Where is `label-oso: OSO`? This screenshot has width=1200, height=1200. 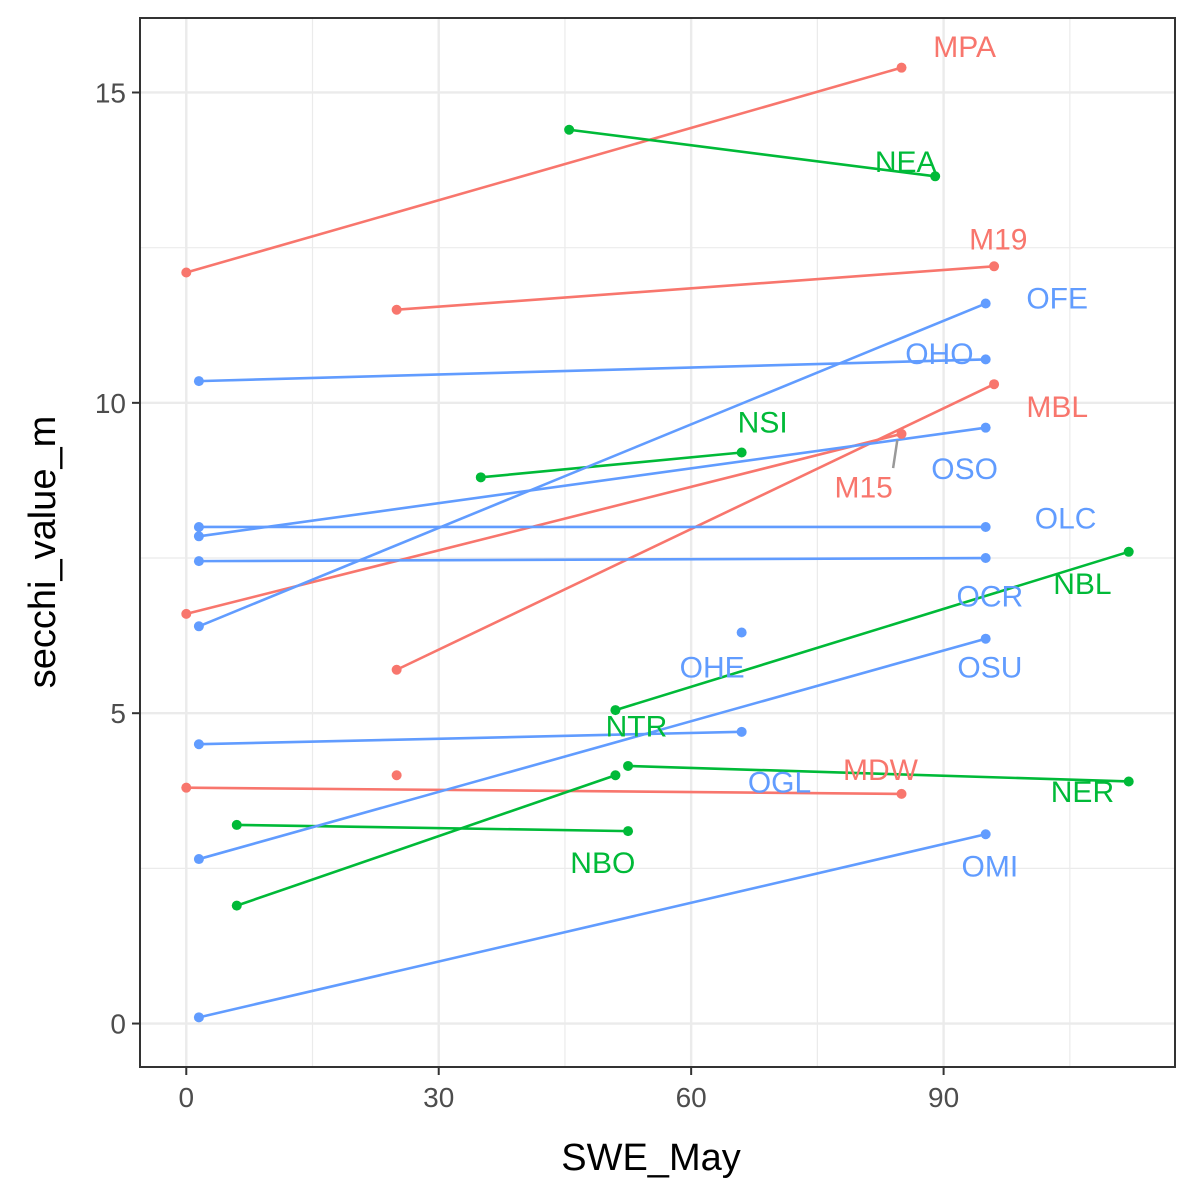
label-oso: OSO is located at coordinates (964, 469).